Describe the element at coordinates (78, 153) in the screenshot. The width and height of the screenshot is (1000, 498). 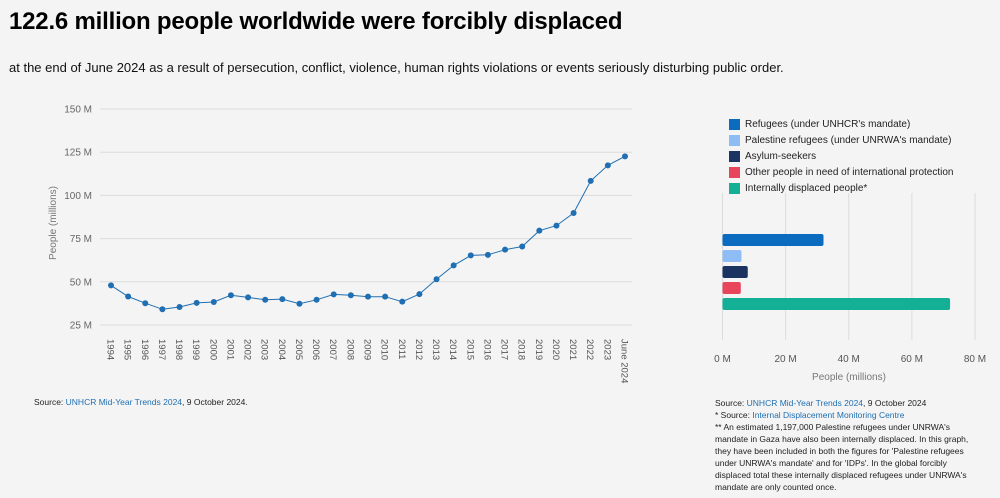
I see `y-tick-label: 125 M` at that location.